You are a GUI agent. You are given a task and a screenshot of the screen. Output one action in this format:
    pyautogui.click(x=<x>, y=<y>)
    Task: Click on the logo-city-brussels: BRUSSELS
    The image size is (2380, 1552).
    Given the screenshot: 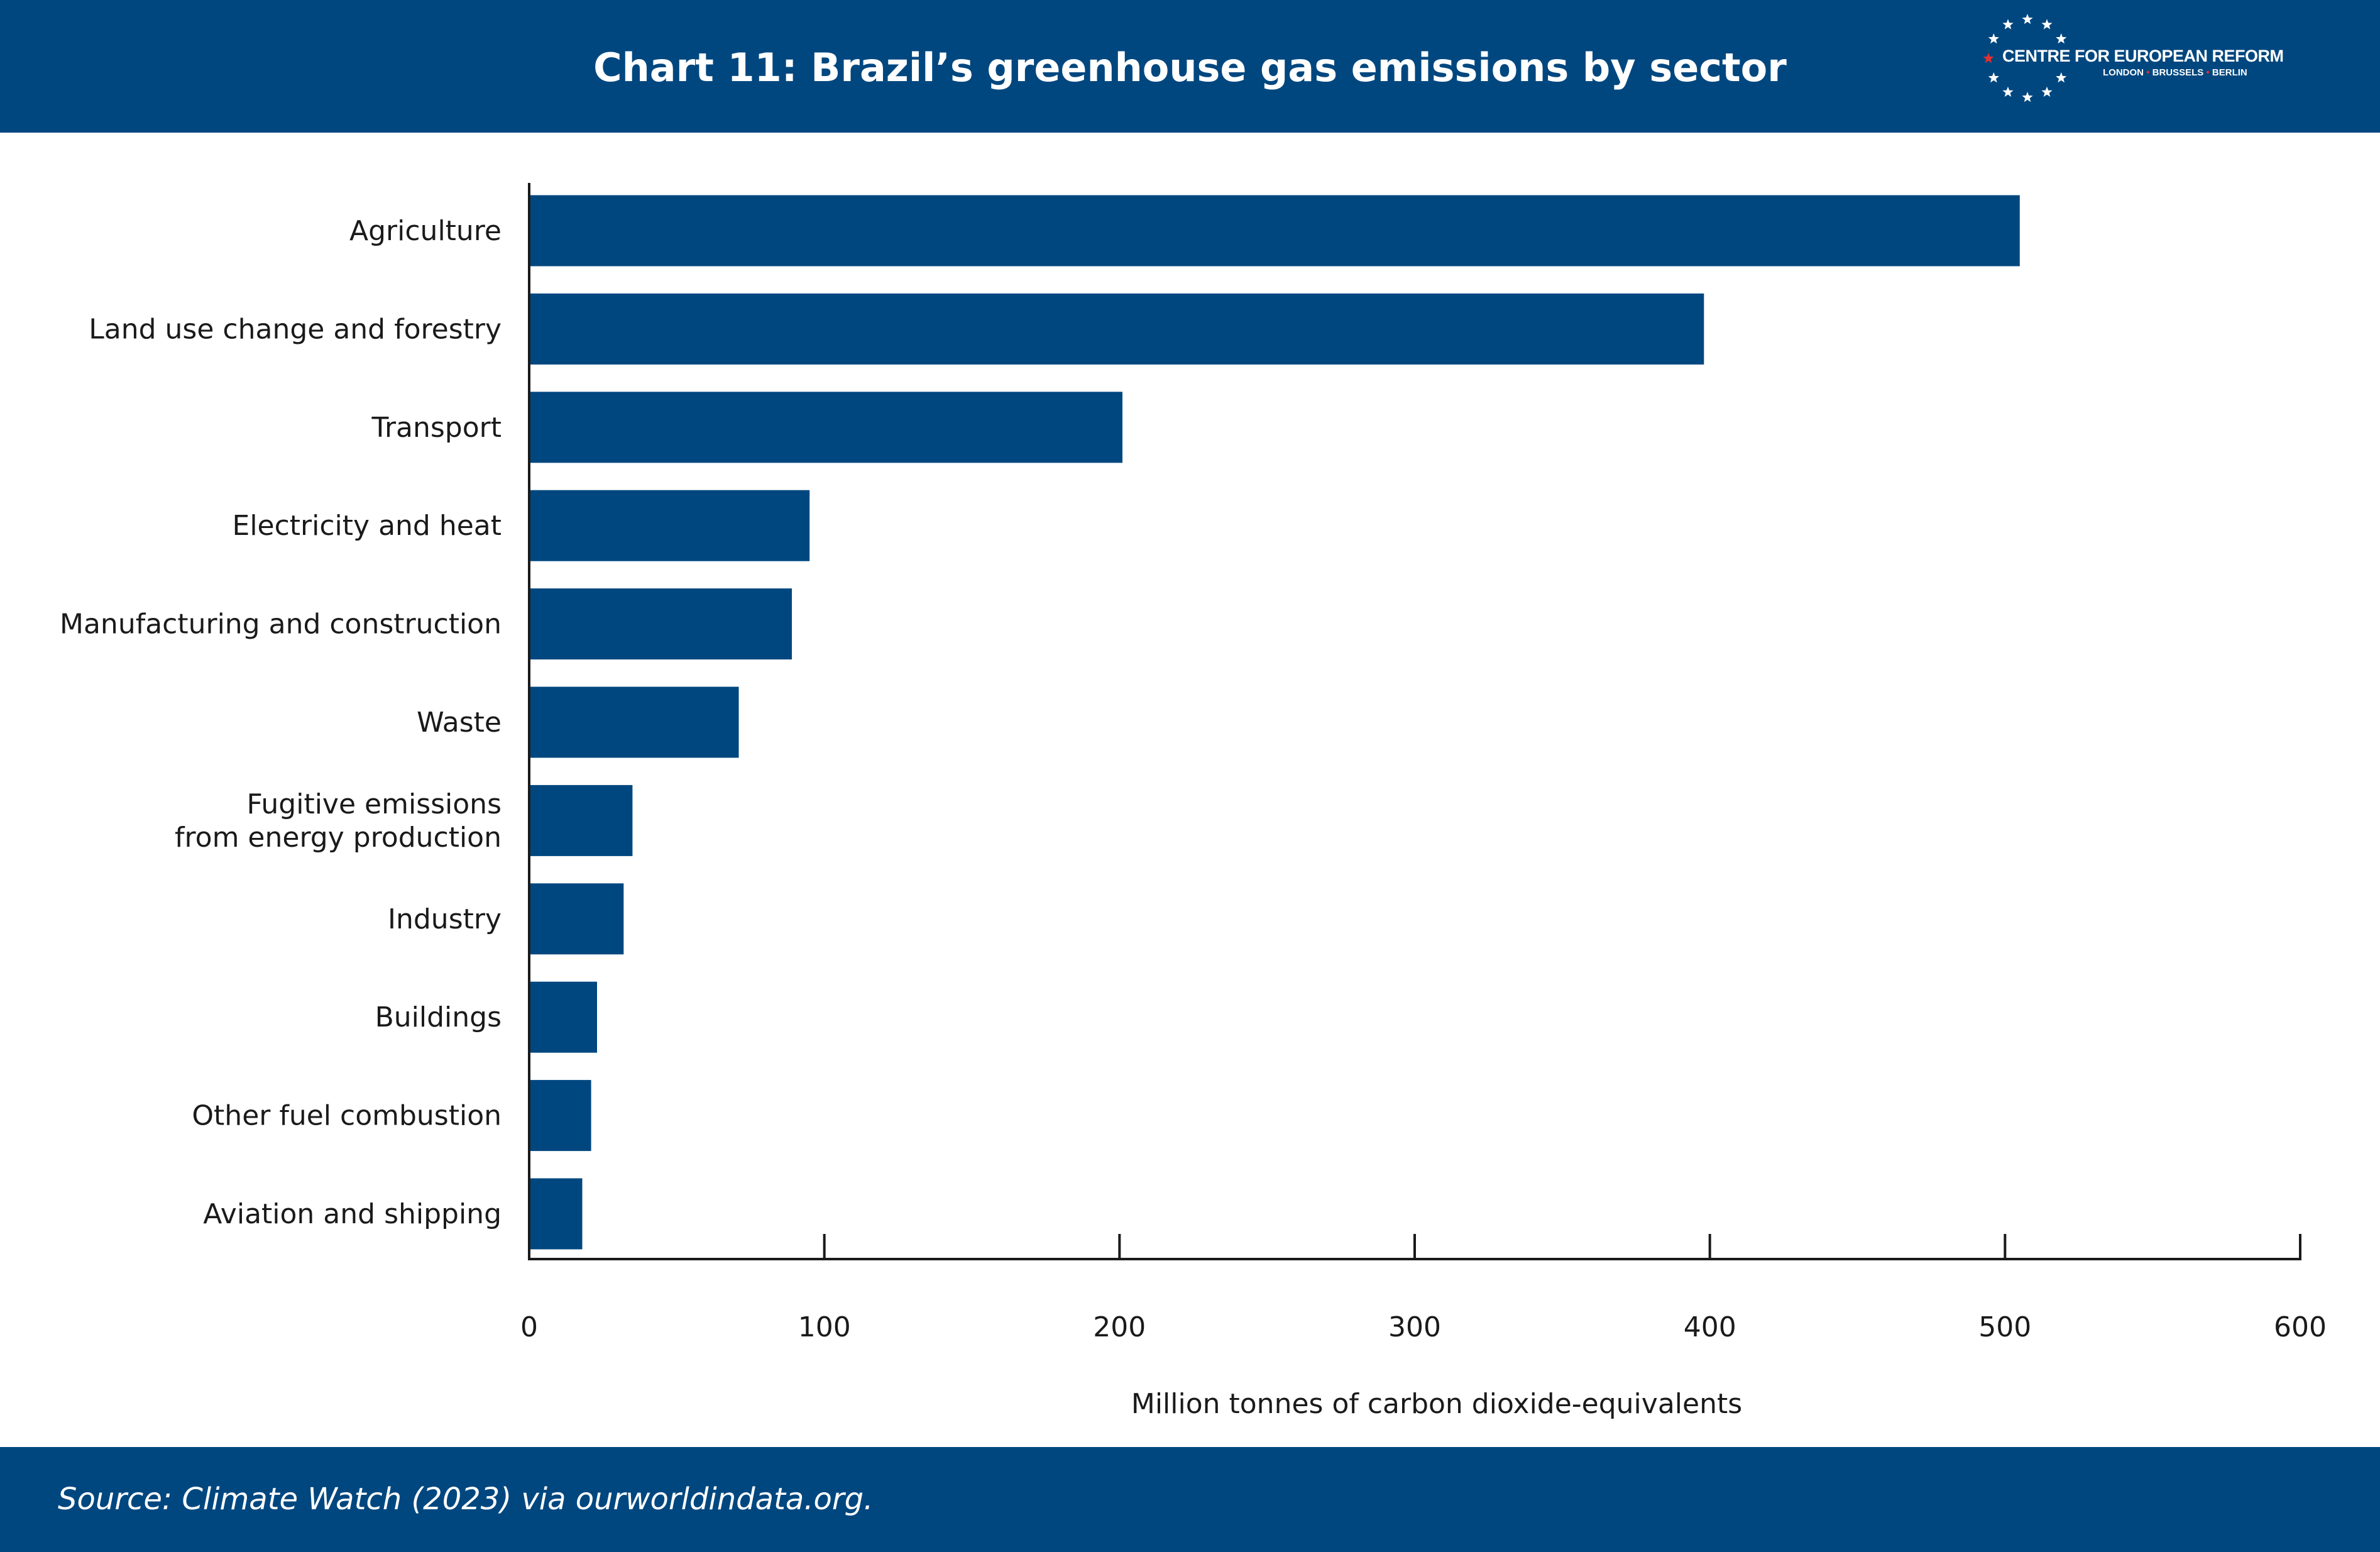 What is the action you would take?
    pyautogui.click(x=2178, y=72)
    